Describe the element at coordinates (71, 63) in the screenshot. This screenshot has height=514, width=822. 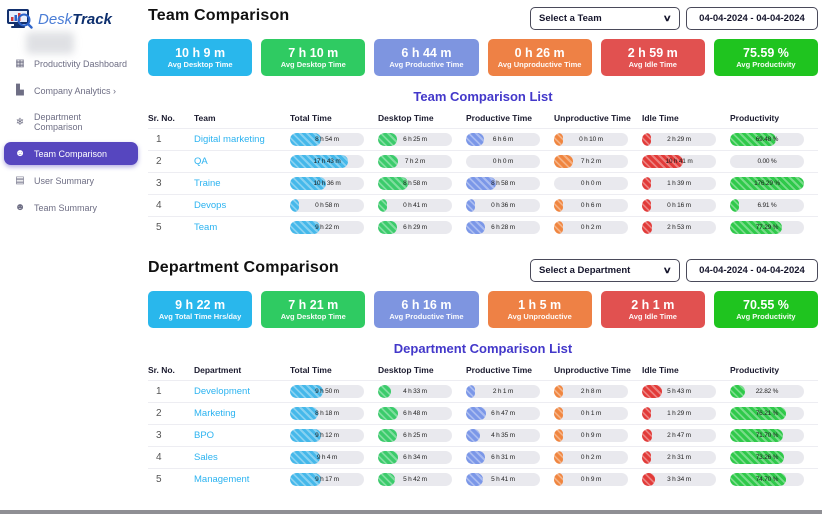
I see `sidebar-item-productivity-dashboard: ▦ Productivity Dashboard` at that location.